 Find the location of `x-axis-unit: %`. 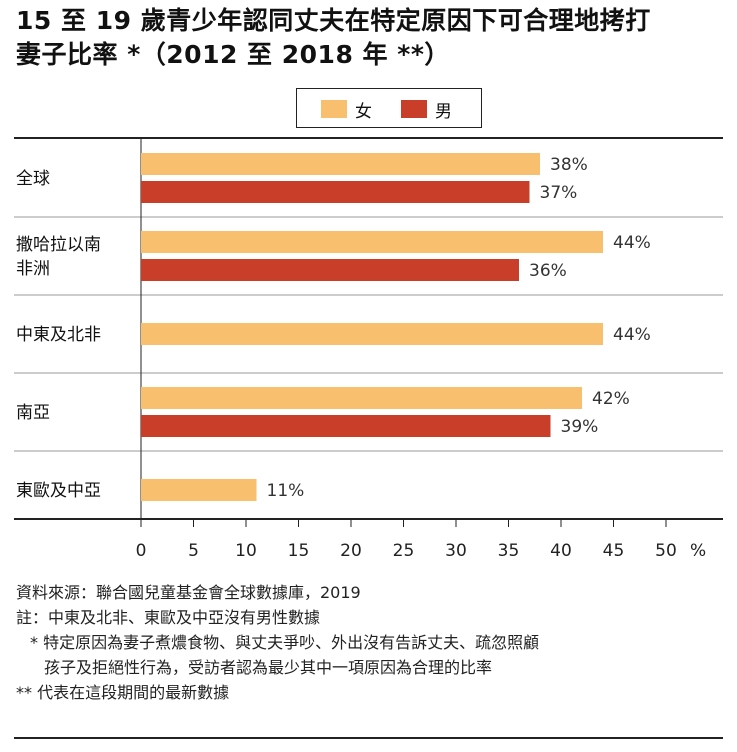

x-axis-unit: % is located at coordinates (698, 551).